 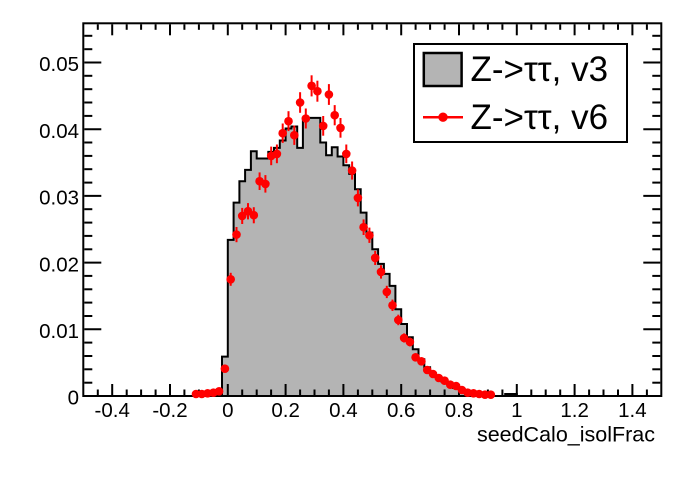 I want to click on svg-text: 1, so click(x=516, y=410).